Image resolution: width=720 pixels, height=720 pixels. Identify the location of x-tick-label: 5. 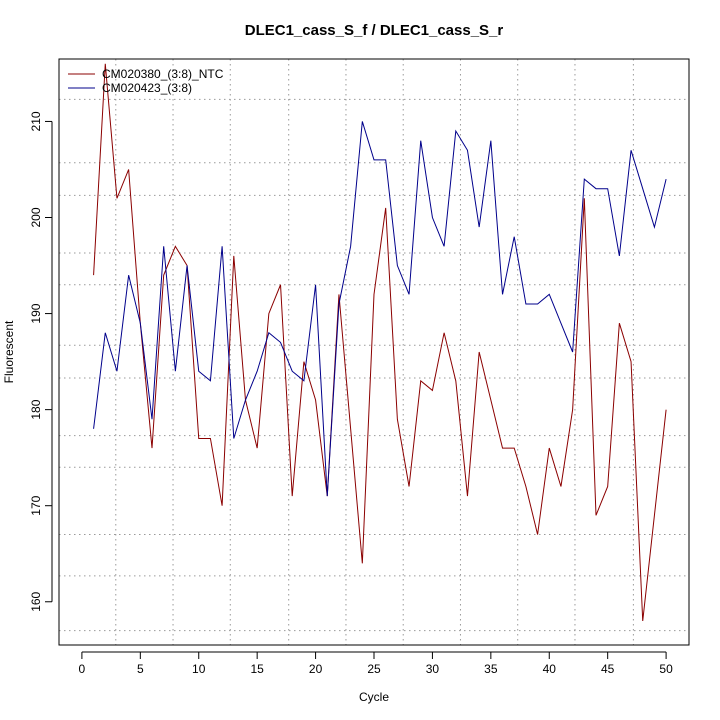
(140, 669).